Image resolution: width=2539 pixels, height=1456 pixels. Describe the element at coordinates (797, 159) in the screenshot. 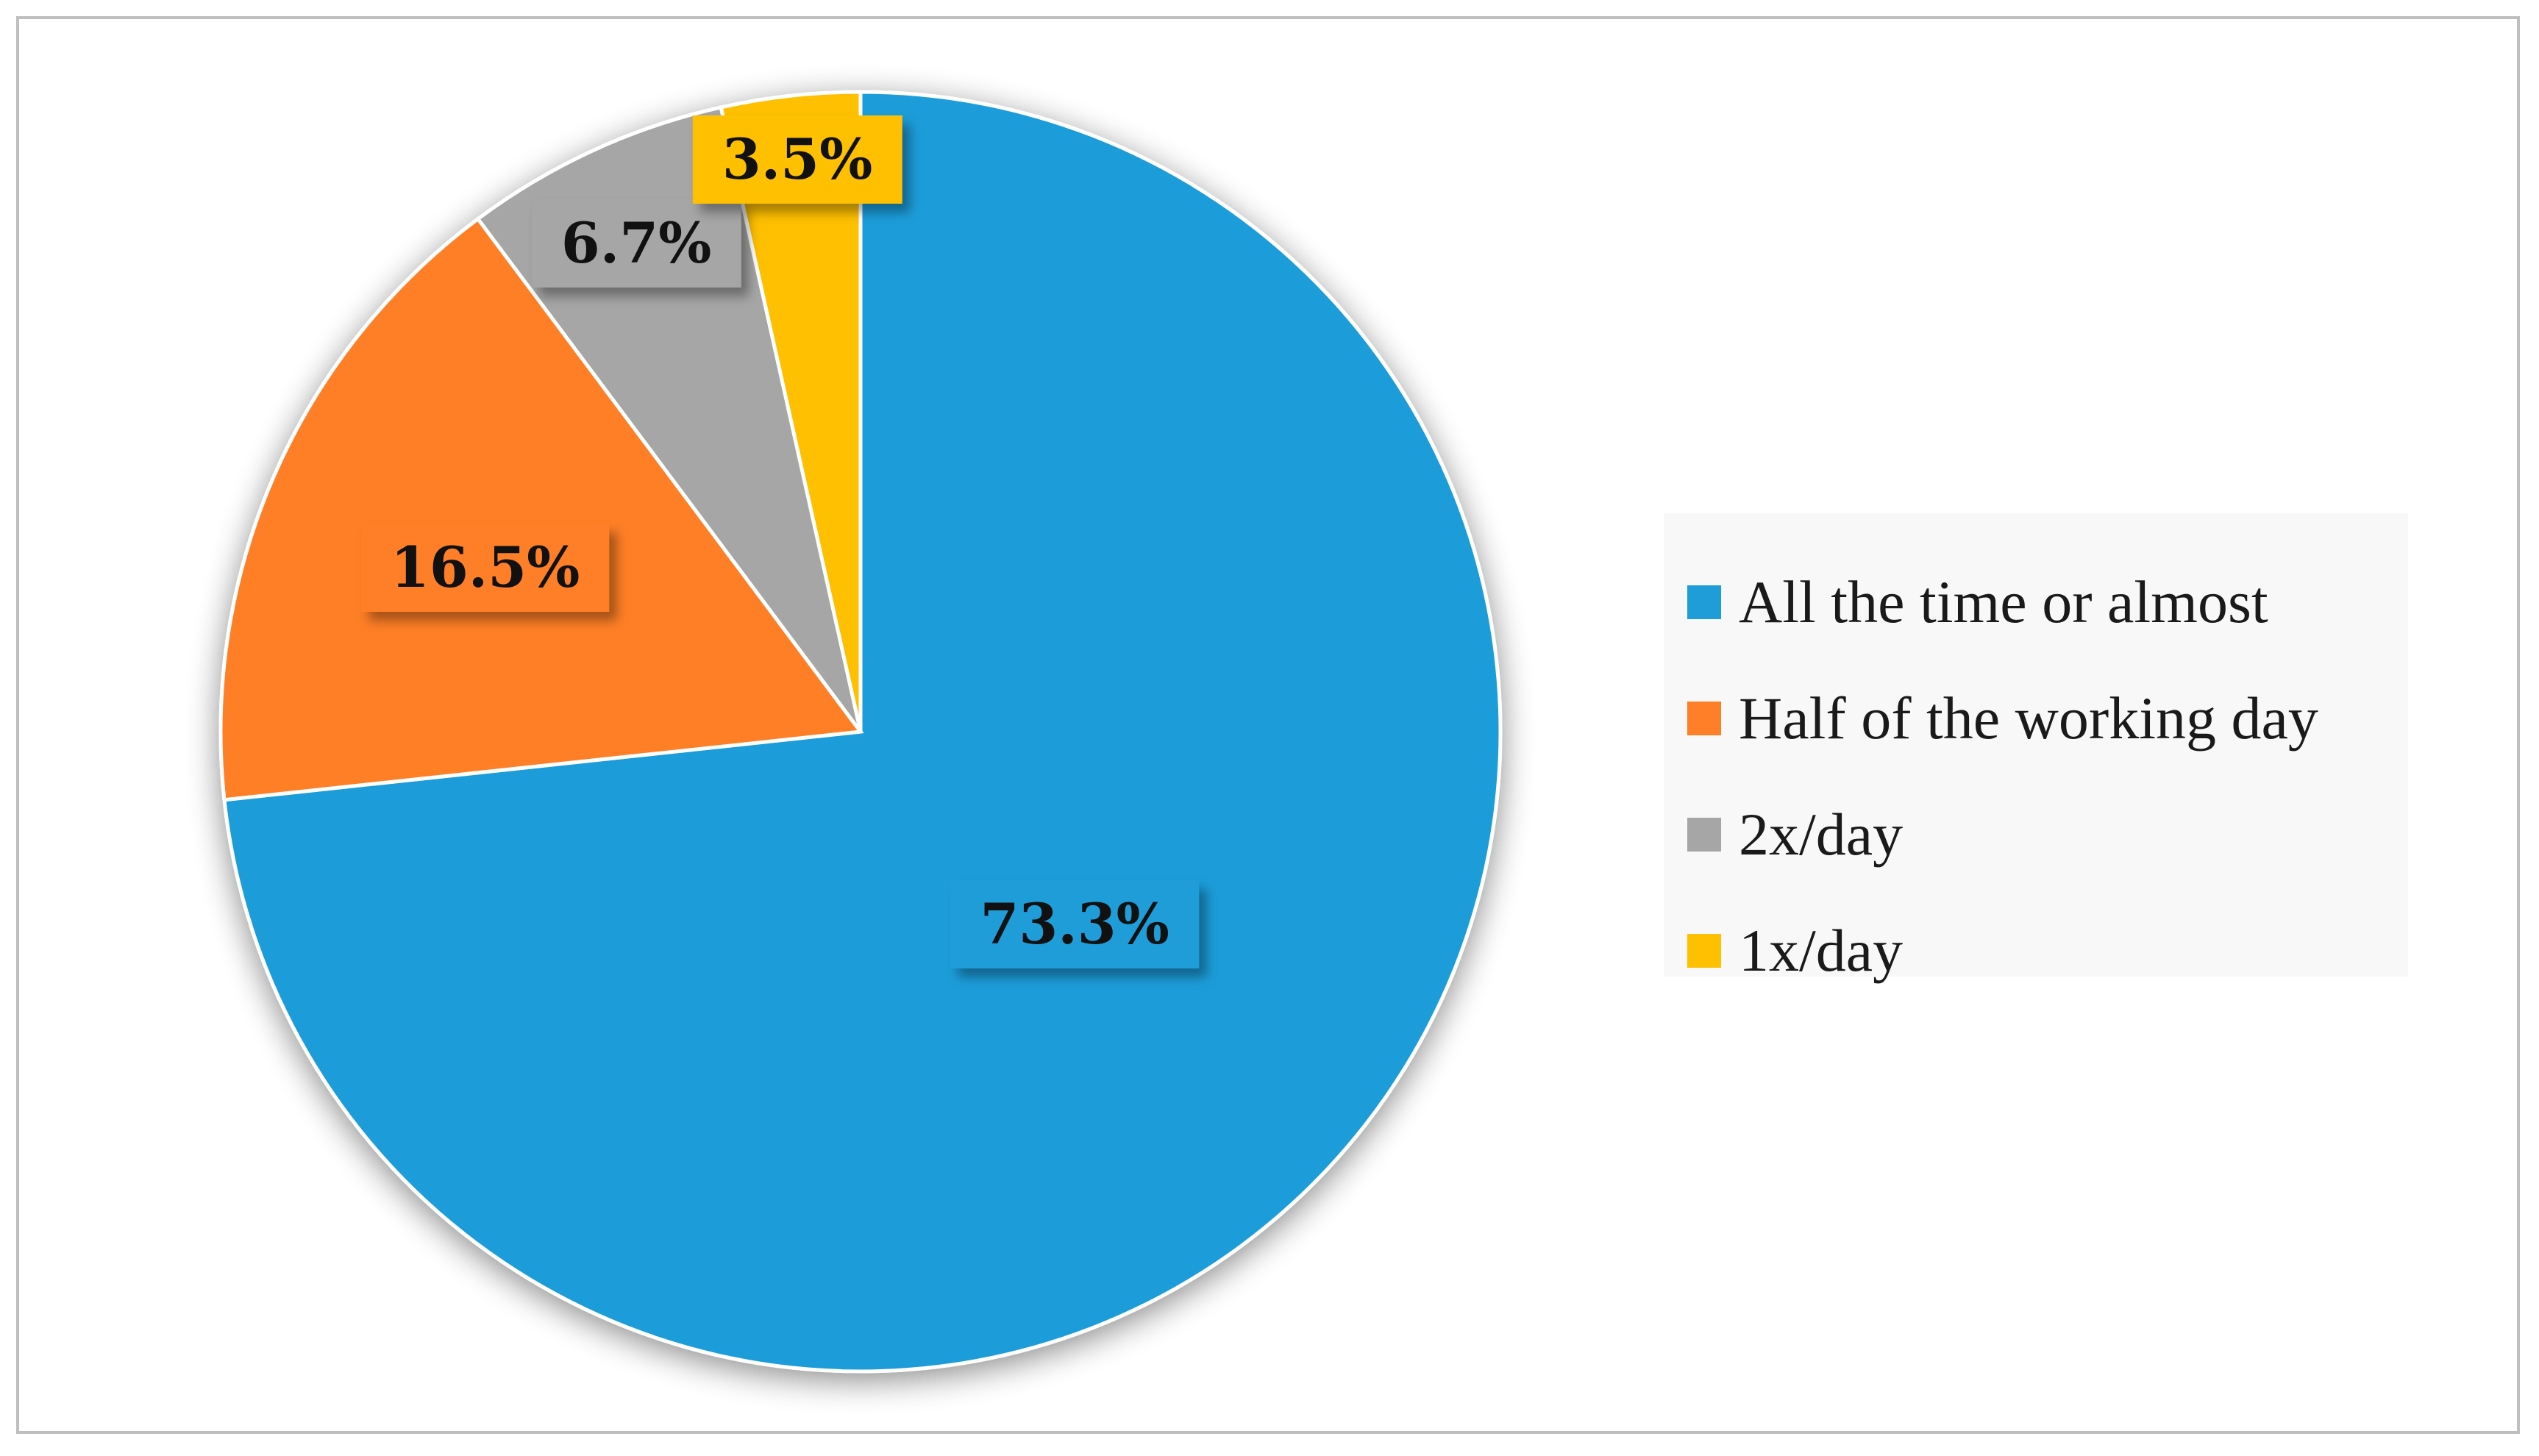

I see `data-label-1x-day: 3.5%` at that location.